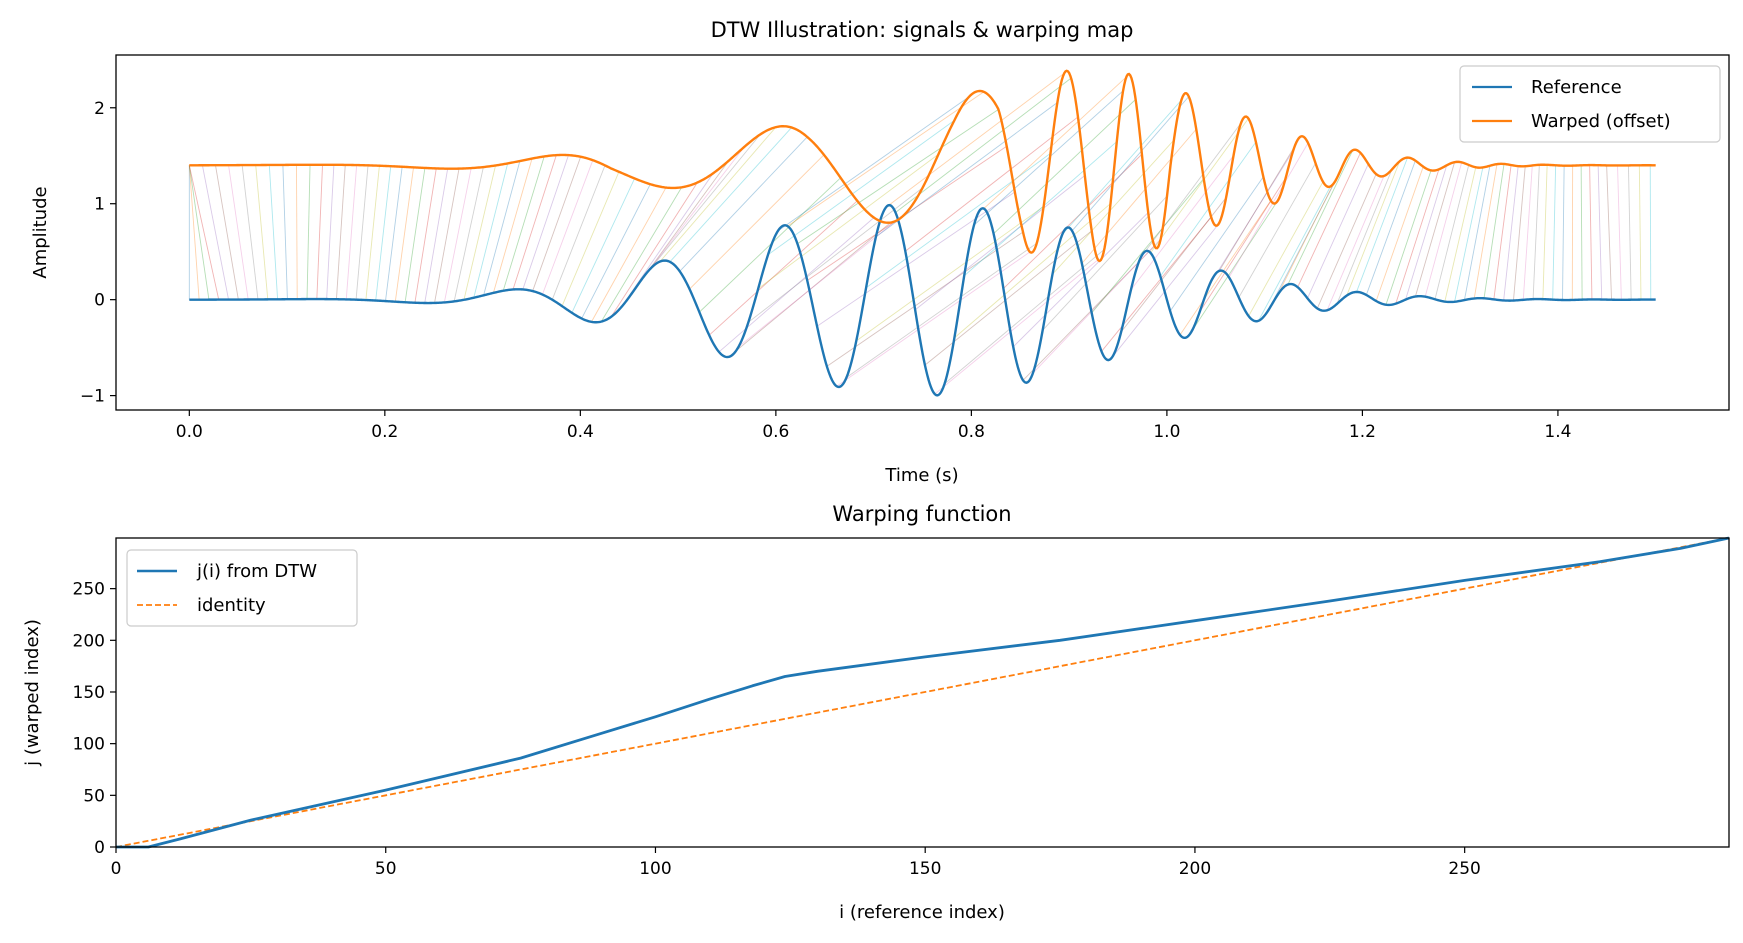 The height and width of the screenshot is (943, 1743). What do you see at coordinates (775, 432) in the screenshot?
I see `x-tick-label: 0.6` at bounding box center [775, 432].